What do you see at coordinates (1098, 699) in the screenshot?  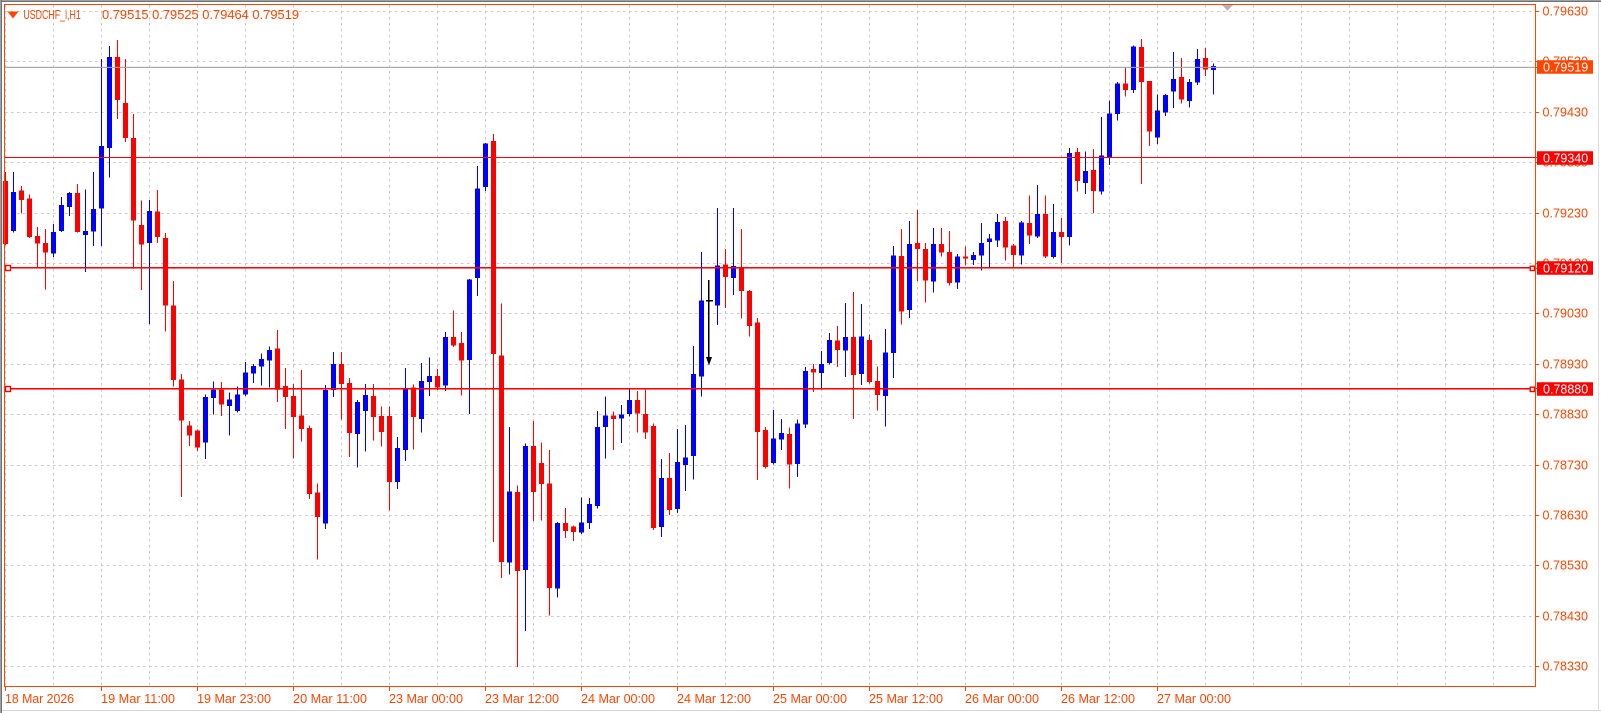 I see `svg-text: 26 Mar 12:00` at bounding box center [1098, 699].